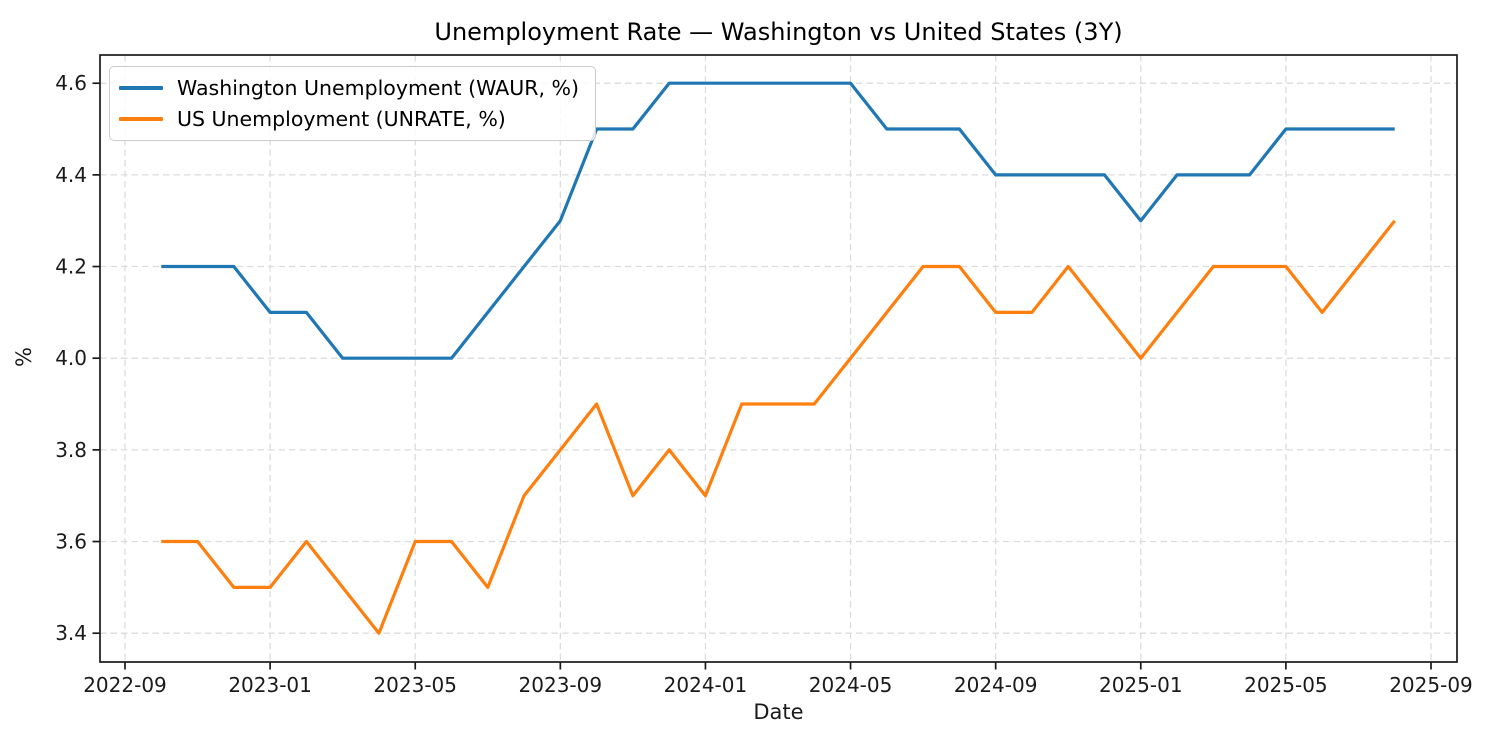 Image resolution: width=1500 pixels, height=750 pixels. I want to click on x-tick-label: 2023-01, so click(270, 685).